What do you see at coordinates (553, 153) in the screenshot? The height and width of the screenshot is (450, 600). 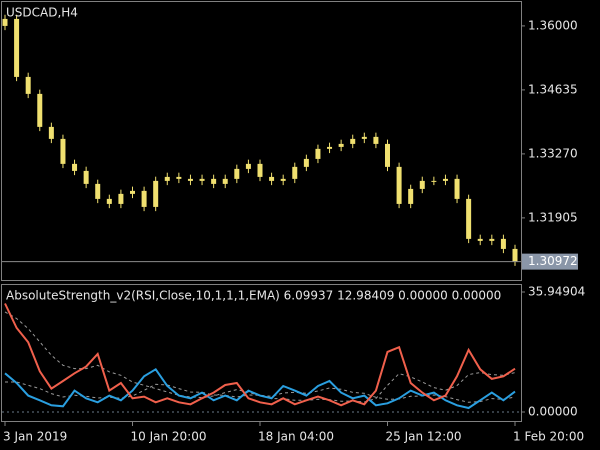 I see `y-tick-label: 1.33270` at bounding box center [553, 153].